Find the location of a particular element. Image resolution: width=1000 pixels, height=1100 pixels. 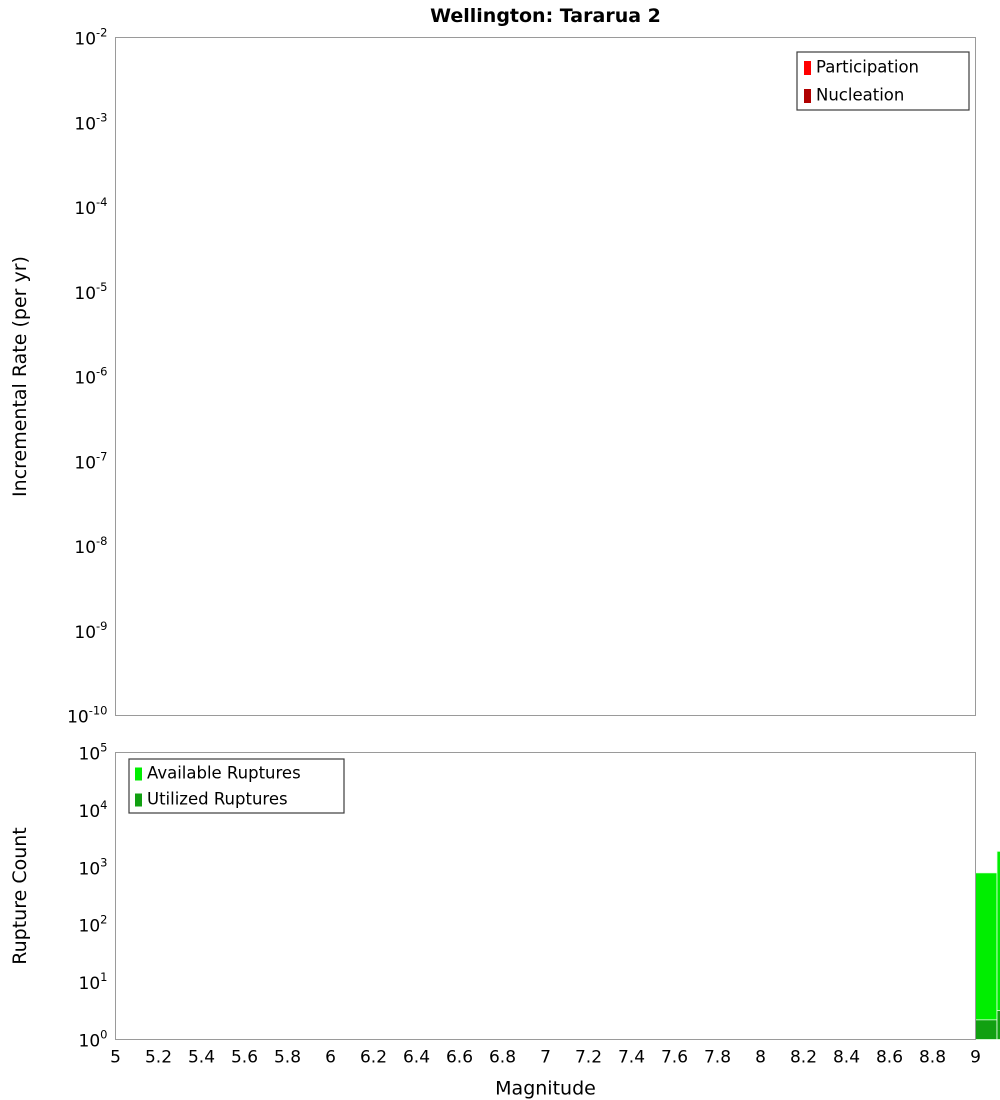

x-tick-label: 6.6 is located at coordinates (459, 1058).